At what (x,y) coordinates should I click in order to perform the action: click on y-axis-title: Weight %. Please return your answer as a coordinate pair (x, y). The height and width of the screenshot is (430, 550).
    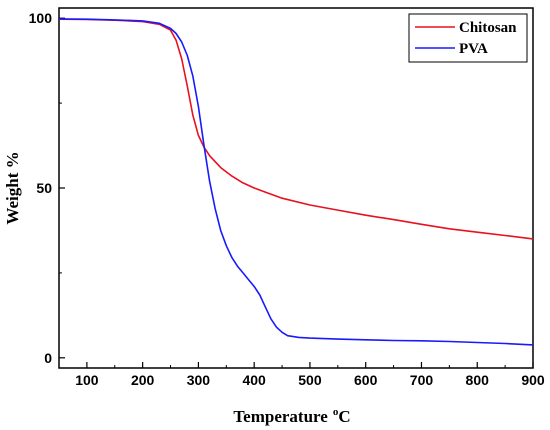
    Looking at the image, I should click on (12, 187).